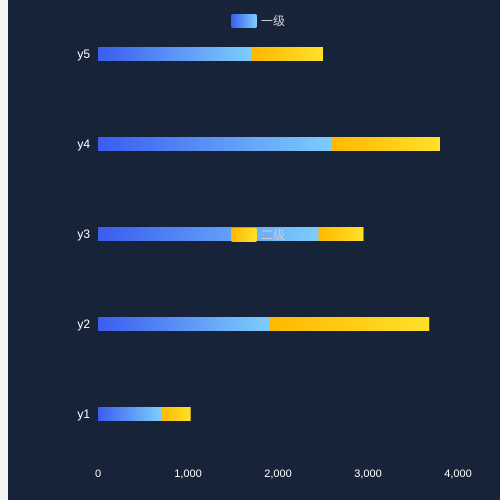 The width and height of the screenshot is (500, 500). Describe the element at coordinates (98, 474) in the screenshot. I see `x-tick-label: 0` at that location.